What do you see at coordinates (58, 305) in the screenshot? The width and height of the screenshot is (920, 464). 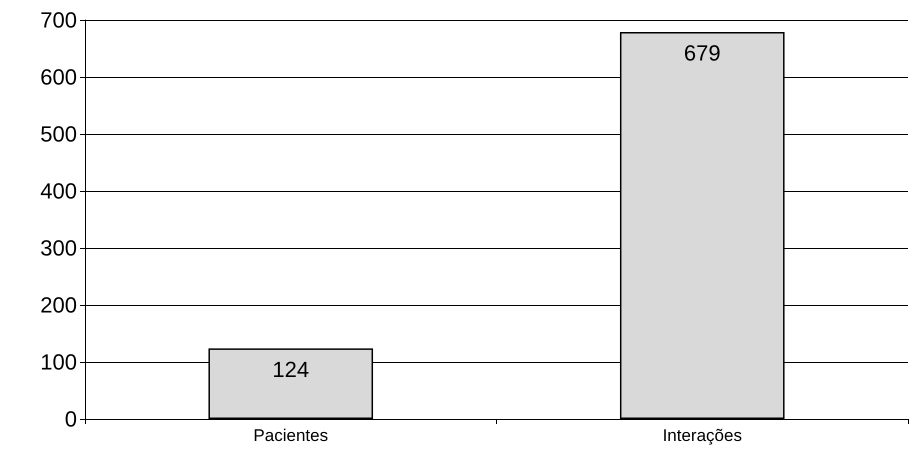 I see `y-tick-label: 200` at bounding box center [58, 305].